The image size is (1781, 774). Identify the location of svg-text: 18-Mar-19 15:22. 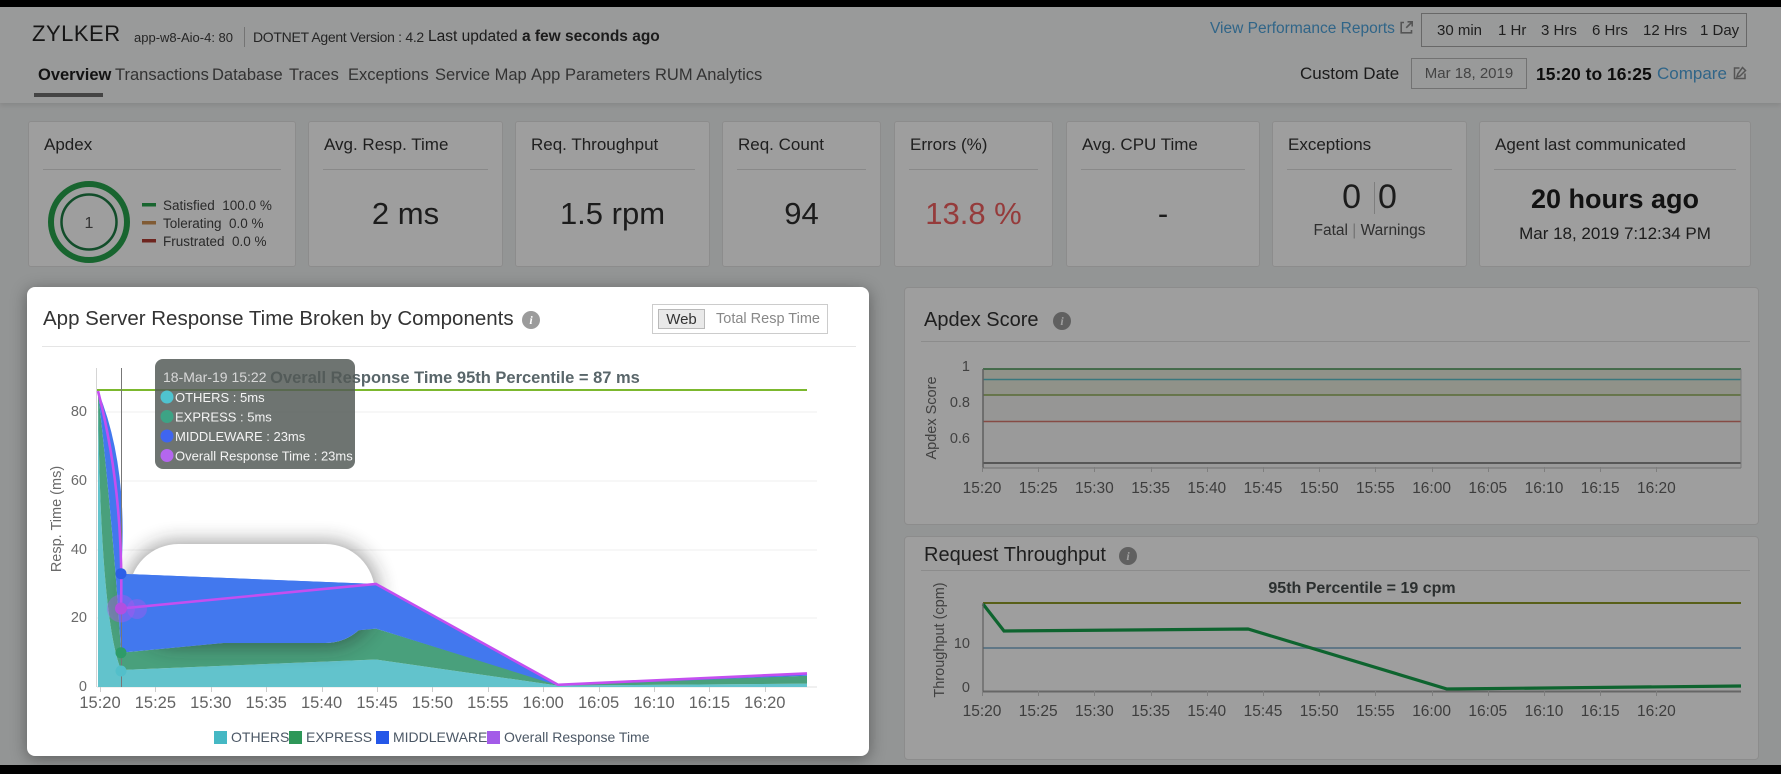
(215, 377).